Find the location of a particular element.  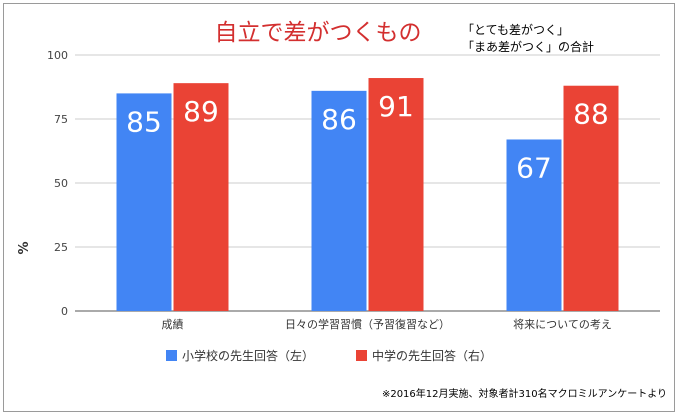

y-tick-labels: 0 25 50 75 100 is located at coordinates (57, 183).